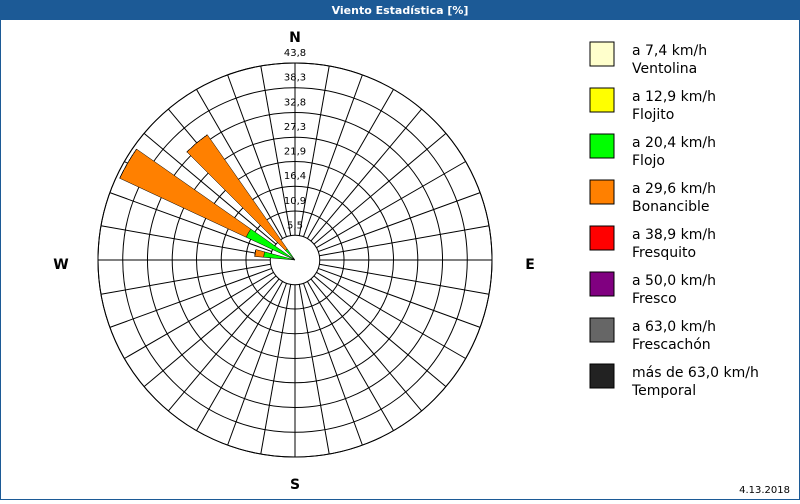  What do you see at coordinates (295, 38) in the screenshot?
I see `compass-label: N` at bounding box center [295, 38].